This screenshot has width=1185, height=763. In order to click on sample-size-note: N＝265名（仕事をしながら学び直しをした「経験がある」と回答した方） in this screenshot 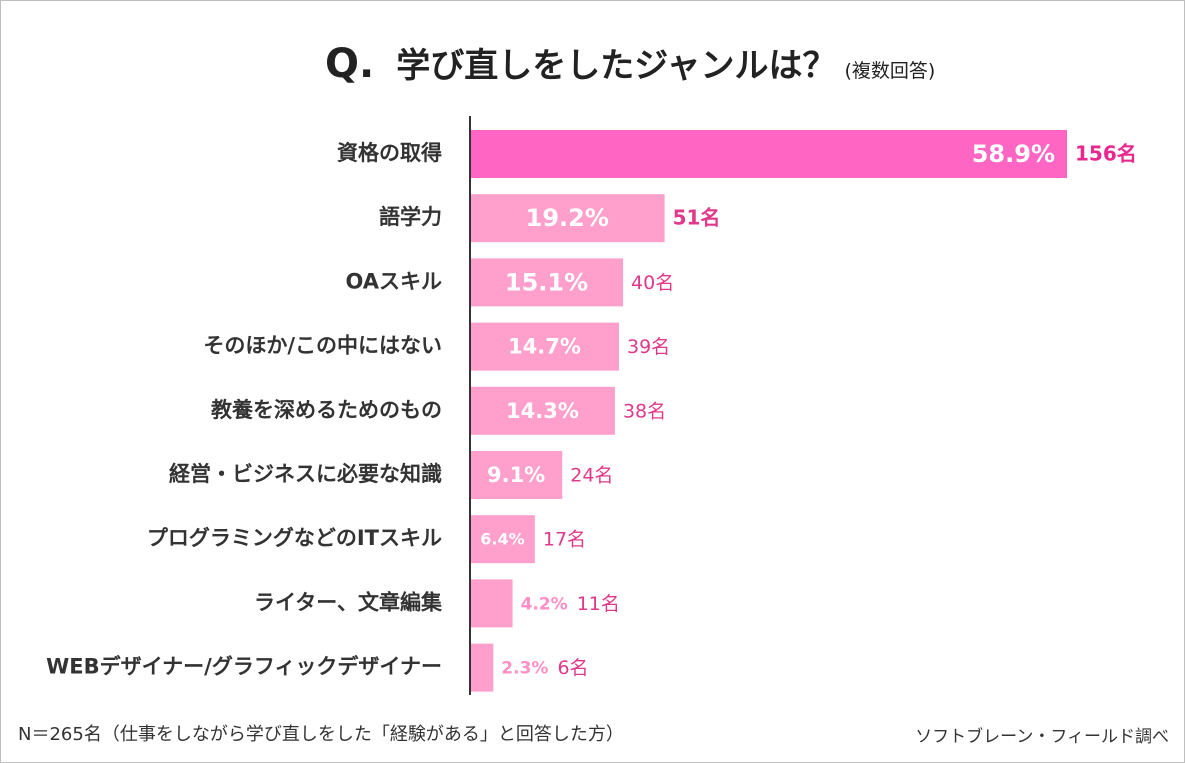, I will do `click(321, 734)`.